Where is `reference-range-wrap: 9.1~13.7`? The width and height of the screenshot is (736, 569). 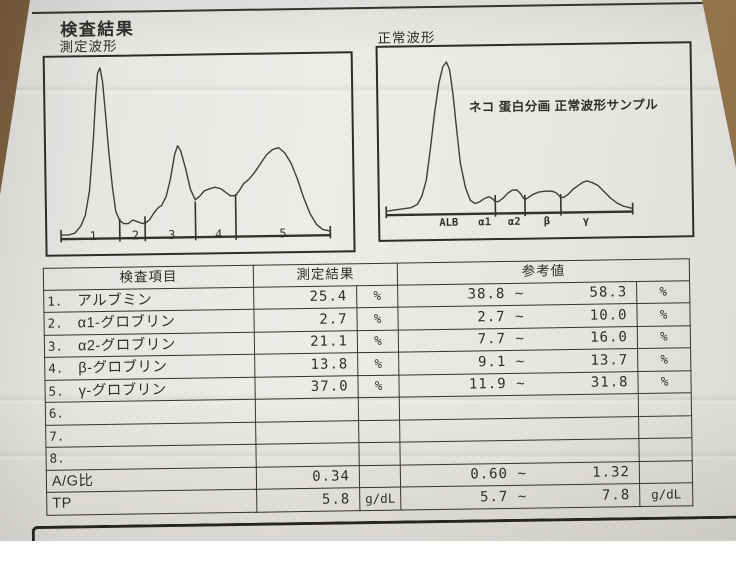
reference-range-wrap: 9.1~13.7 is located at coordinates (518, 361).